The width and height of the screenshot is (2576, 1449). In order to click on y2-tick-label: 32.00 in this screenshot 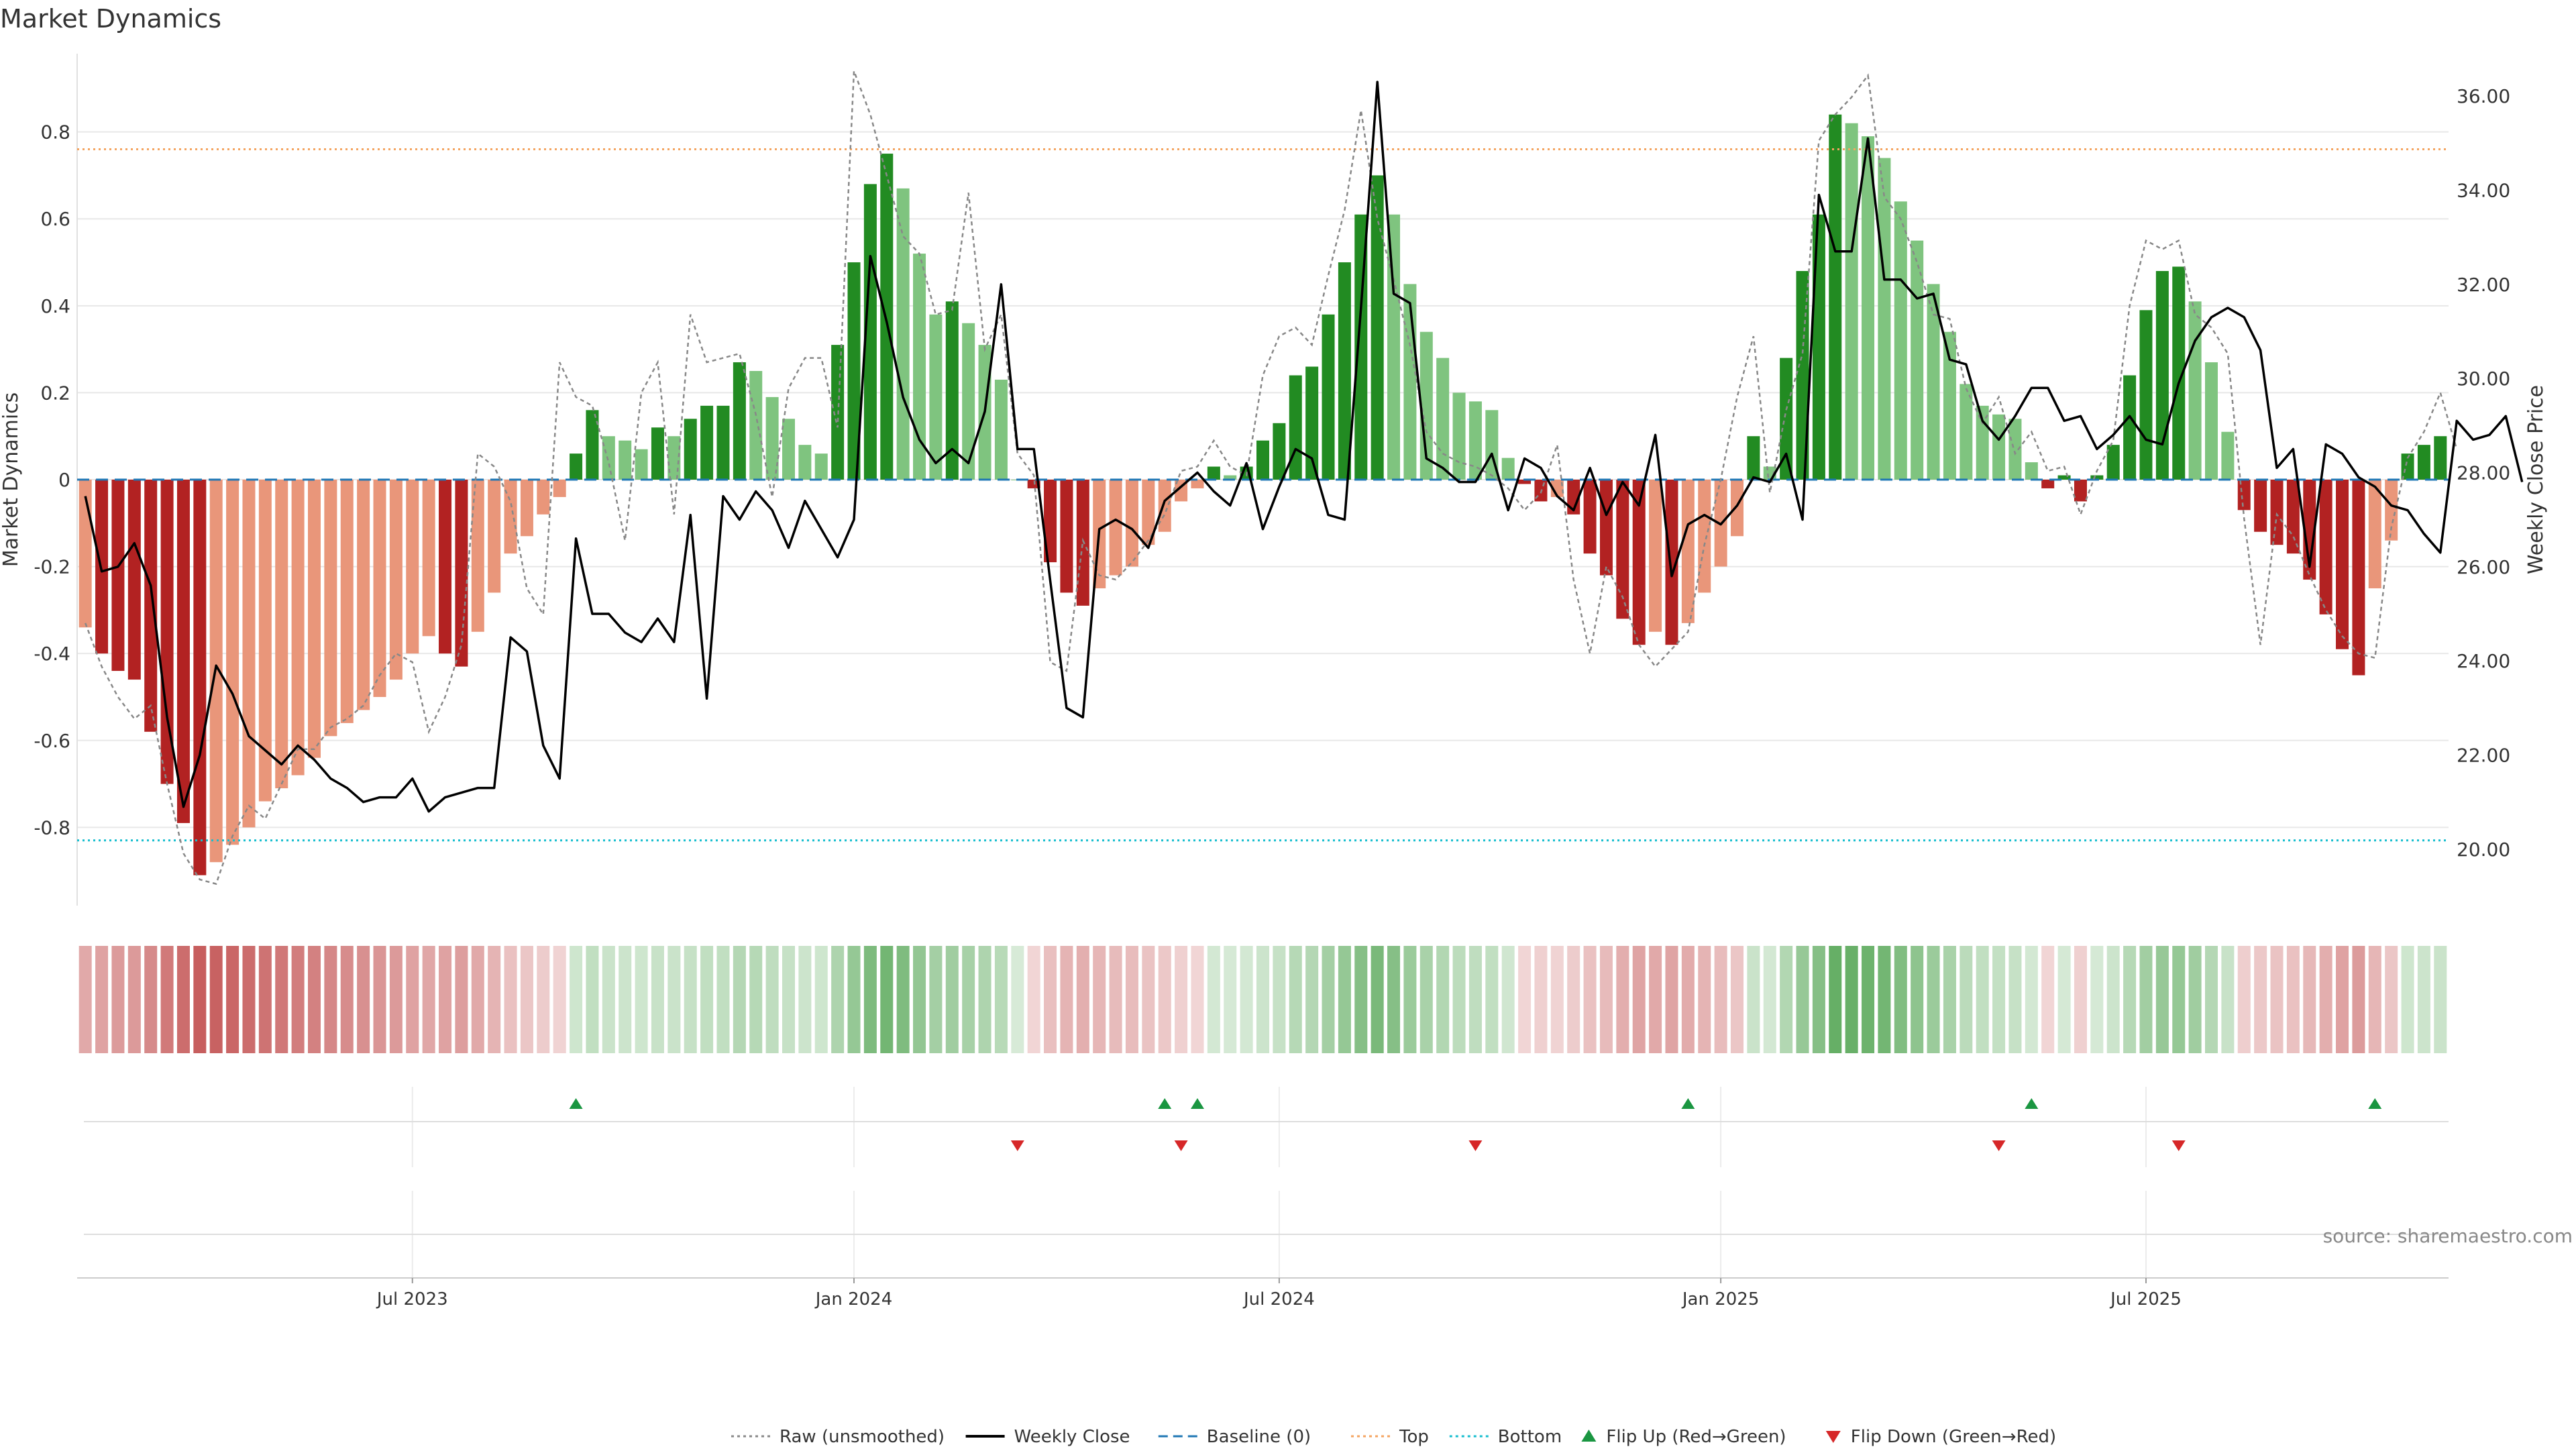, I will do `click(2483, 285)`.